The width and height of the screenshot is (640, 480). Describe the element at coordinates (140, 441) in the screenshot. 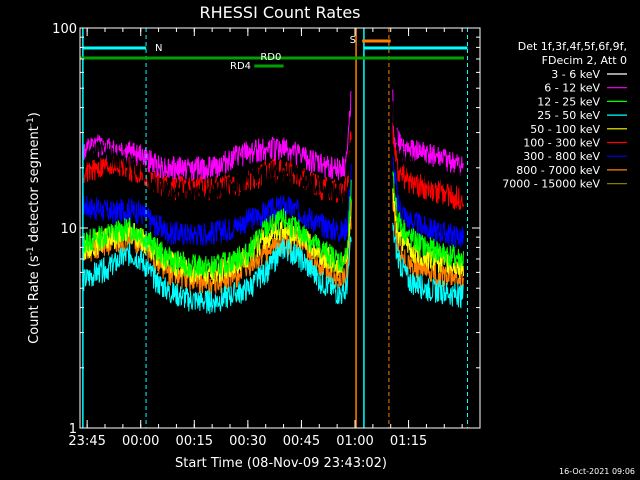

I see `x-tick-label: 00:00` at that location.